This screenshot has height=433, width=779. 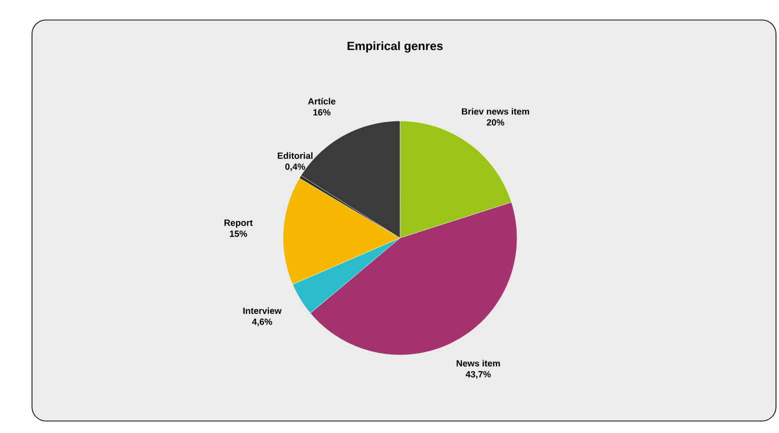 I want to click on slice-label: News item, so click(x=478, y=363).